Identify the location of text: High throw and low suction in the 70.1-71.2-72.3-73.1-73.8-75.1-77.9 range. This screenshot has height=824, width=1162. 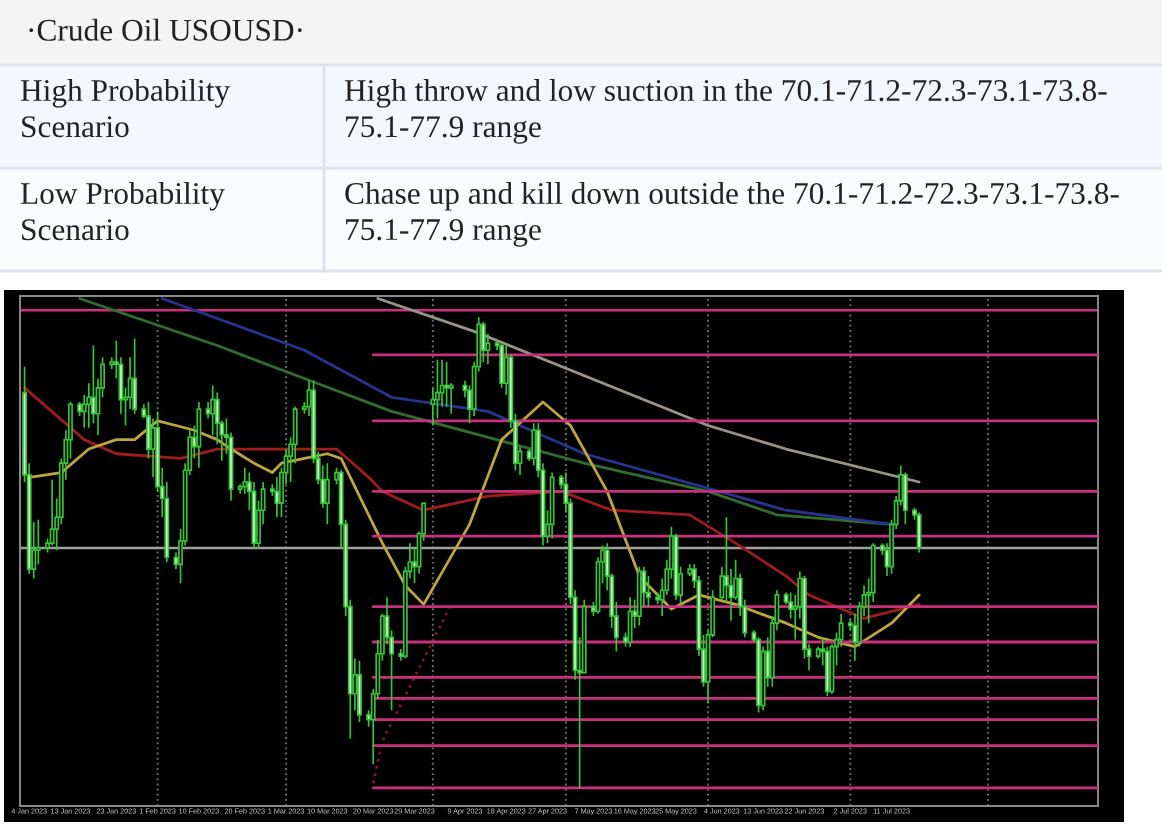
(725, 111).